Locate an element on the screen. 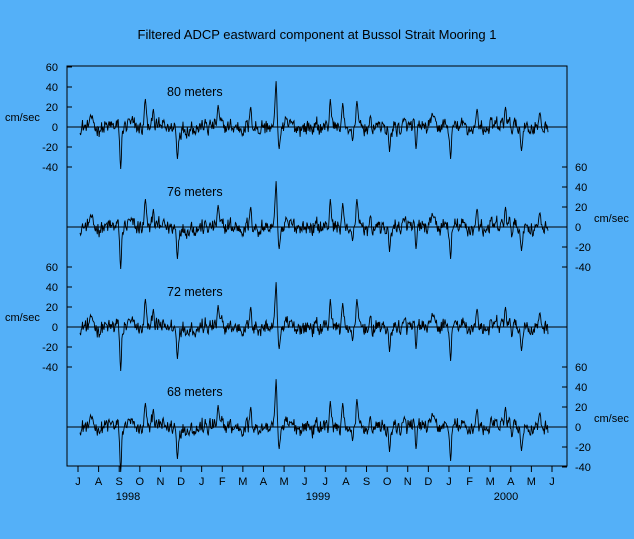 Image resolution: width=634 pixels, height=539 pixels. x-tick-label-10: M is located at coordinates (284, 482).